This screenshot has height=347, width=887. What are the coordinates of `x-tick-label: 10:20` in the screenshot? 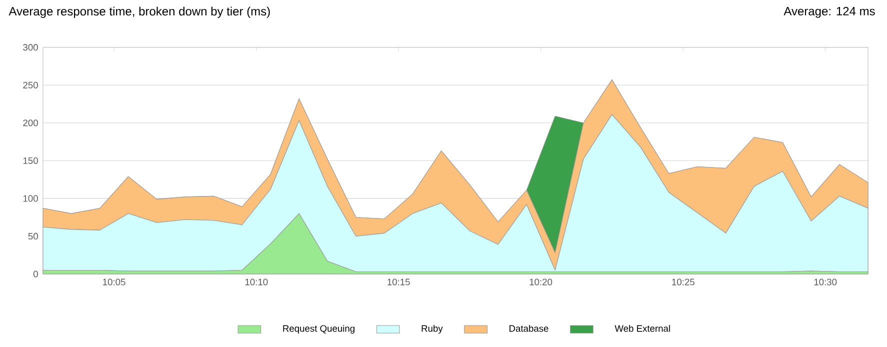 It's located at (541, 282).